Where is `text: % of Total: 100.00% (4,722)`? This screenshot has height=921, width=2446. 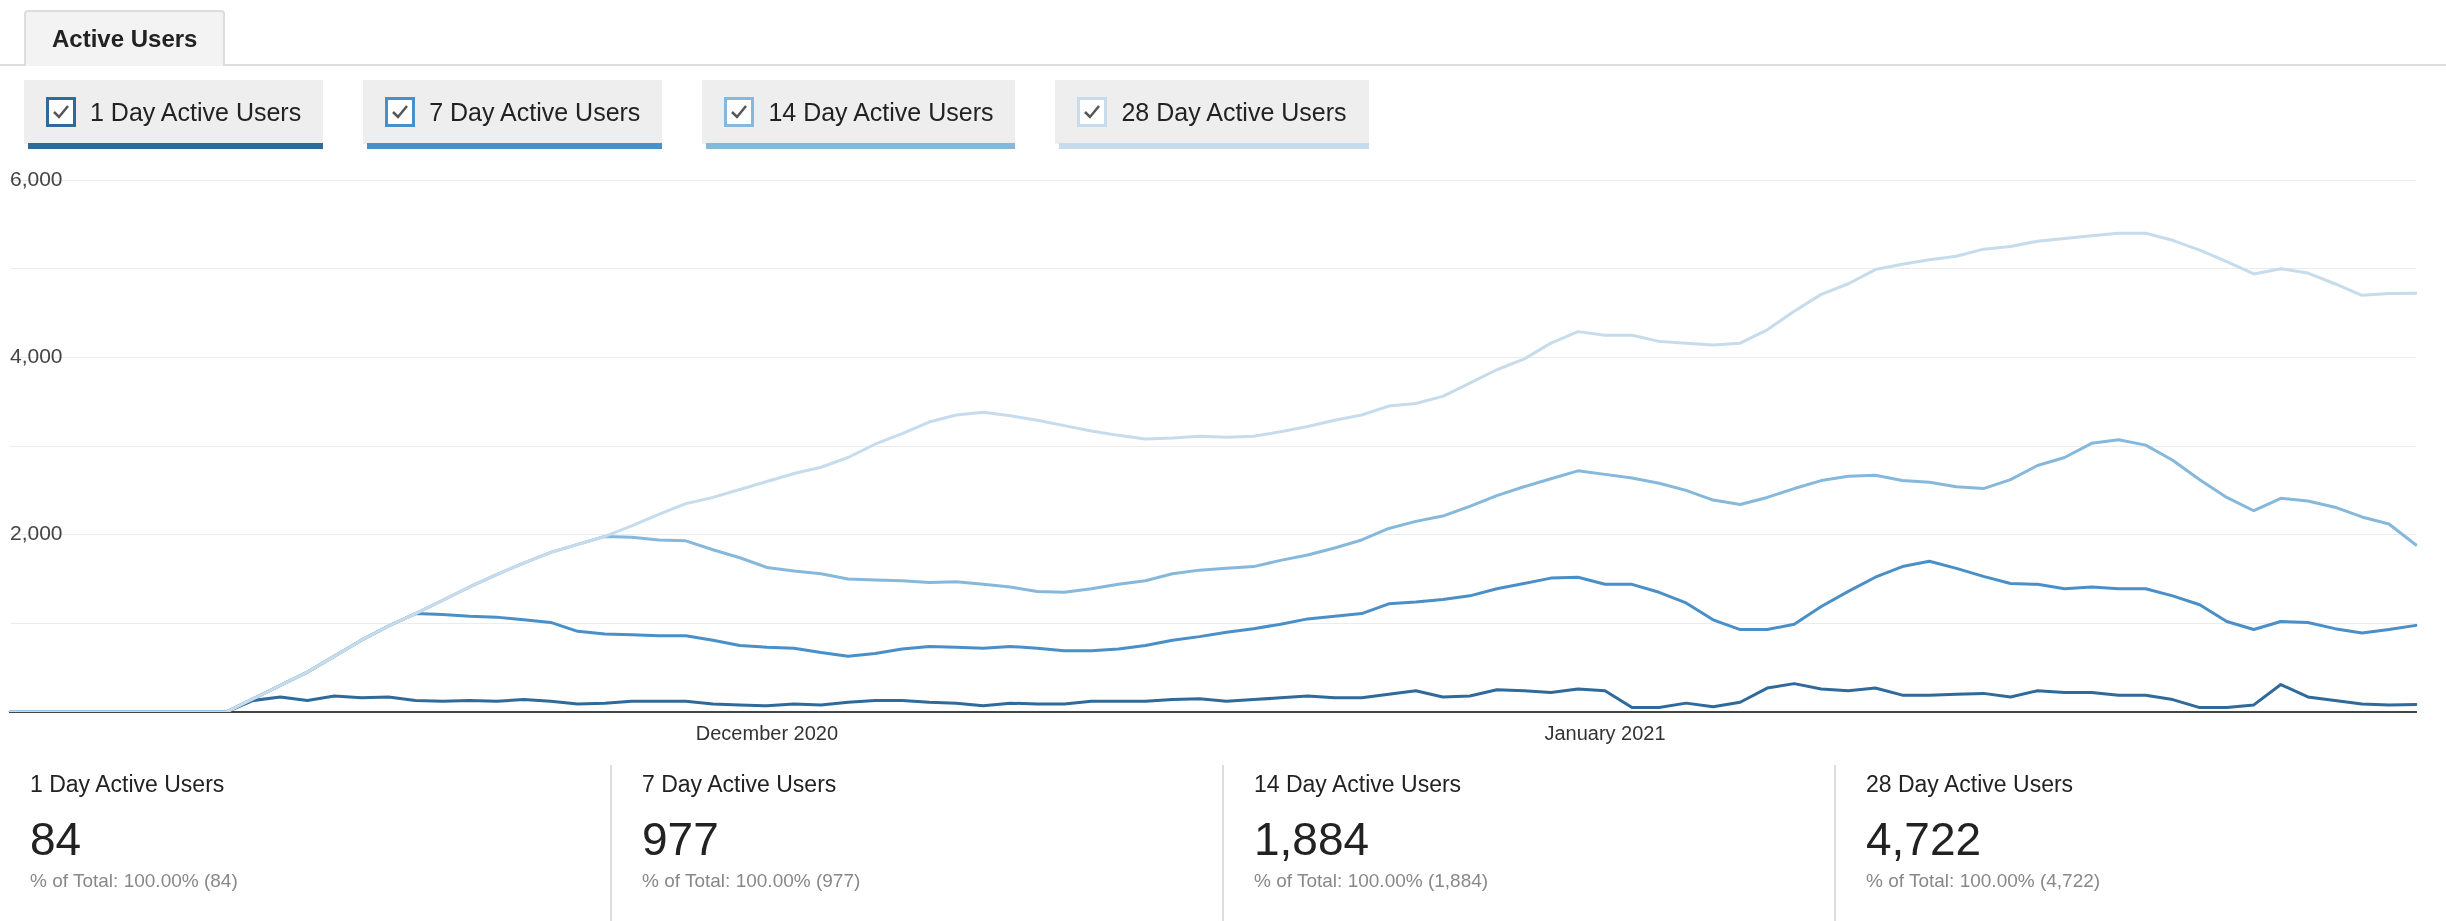 text: % of Total: 100.00% (4,722) is located at coordinates (1984, 881).